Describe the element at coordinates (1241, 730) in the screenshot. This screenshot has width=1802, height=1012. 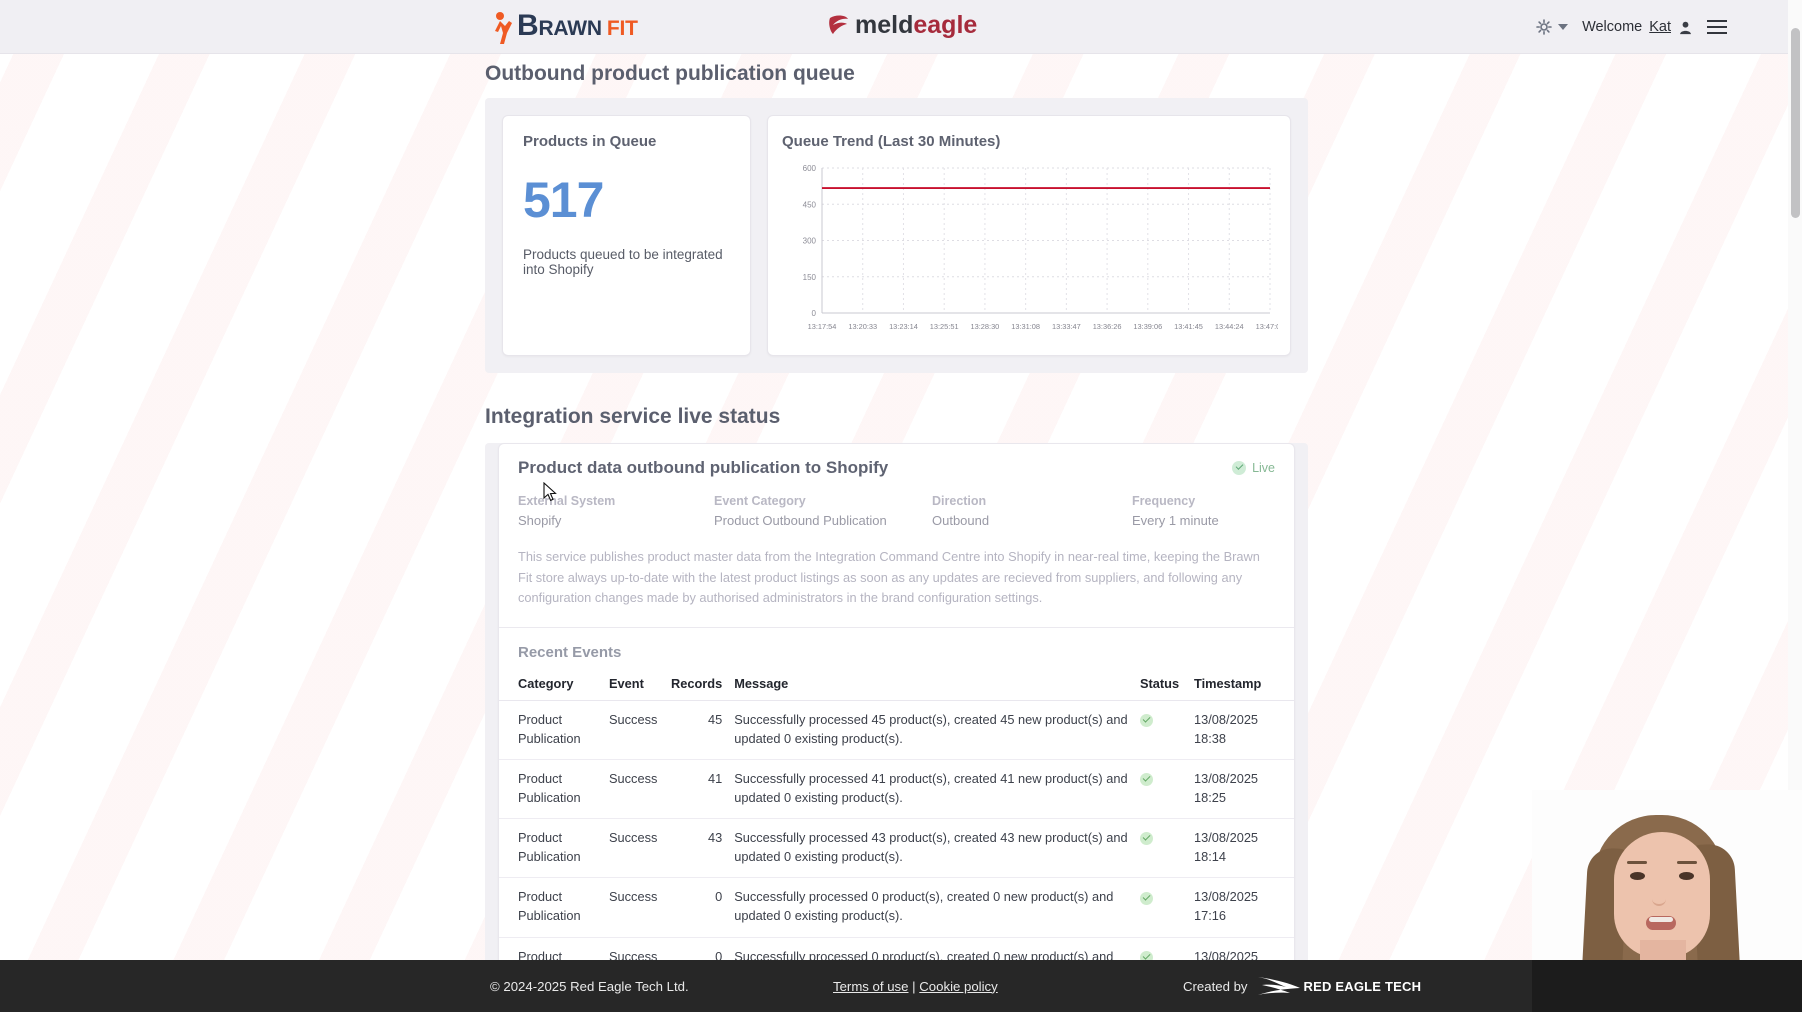
I see `cell-timestamp: 13/08/2025 18:38` at that location.